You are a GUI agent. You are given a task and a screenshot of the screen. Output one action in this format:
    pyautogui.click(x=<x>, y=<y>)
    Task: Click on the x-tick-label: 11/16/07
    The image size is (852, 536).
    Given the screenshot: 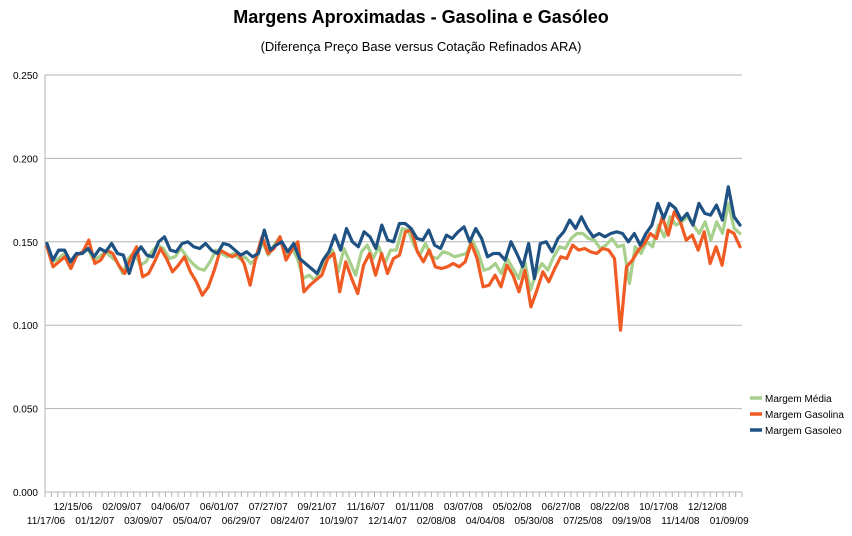 What is the action you would take?
    pyautogui.click(x=366, y=507)
    